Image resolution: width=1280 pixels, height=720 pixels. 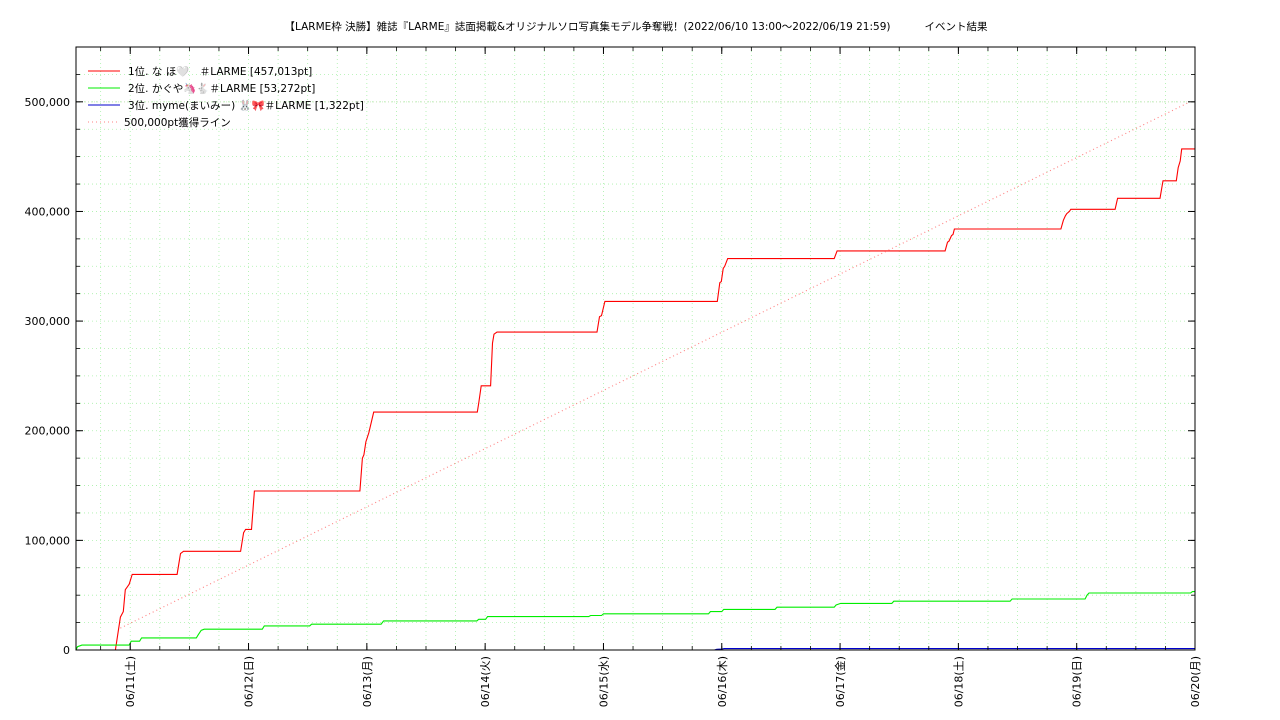 I want to click on y-tick-label: 400,000, so click(x=48, y=211).